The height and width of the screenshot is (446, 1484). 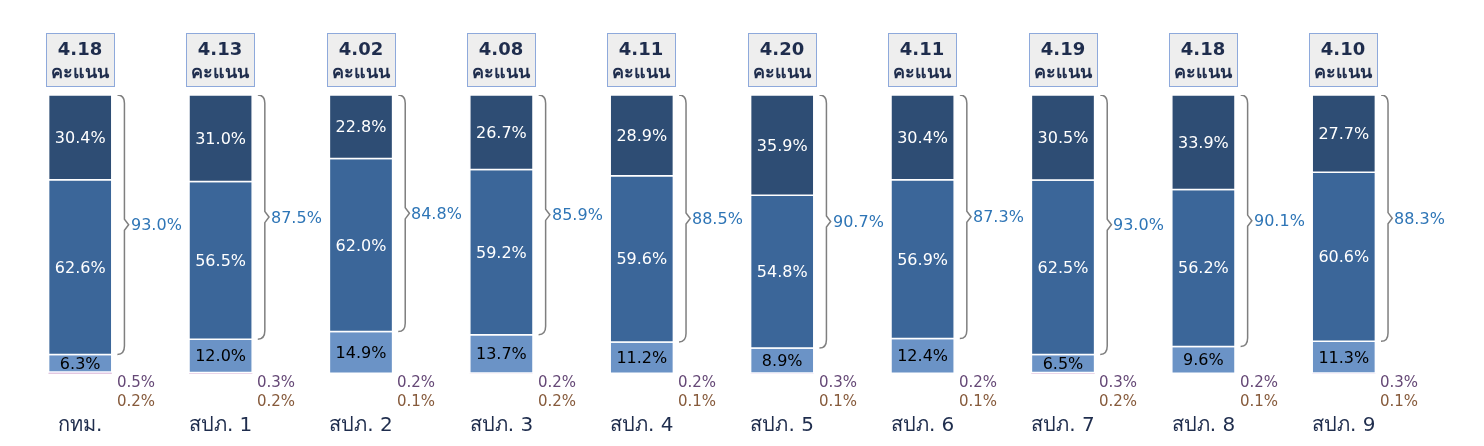 What do you see at coordinates (923, 356) in the screenshot?
I see `data-label: 12.4%` at bounding box center [923, 356].